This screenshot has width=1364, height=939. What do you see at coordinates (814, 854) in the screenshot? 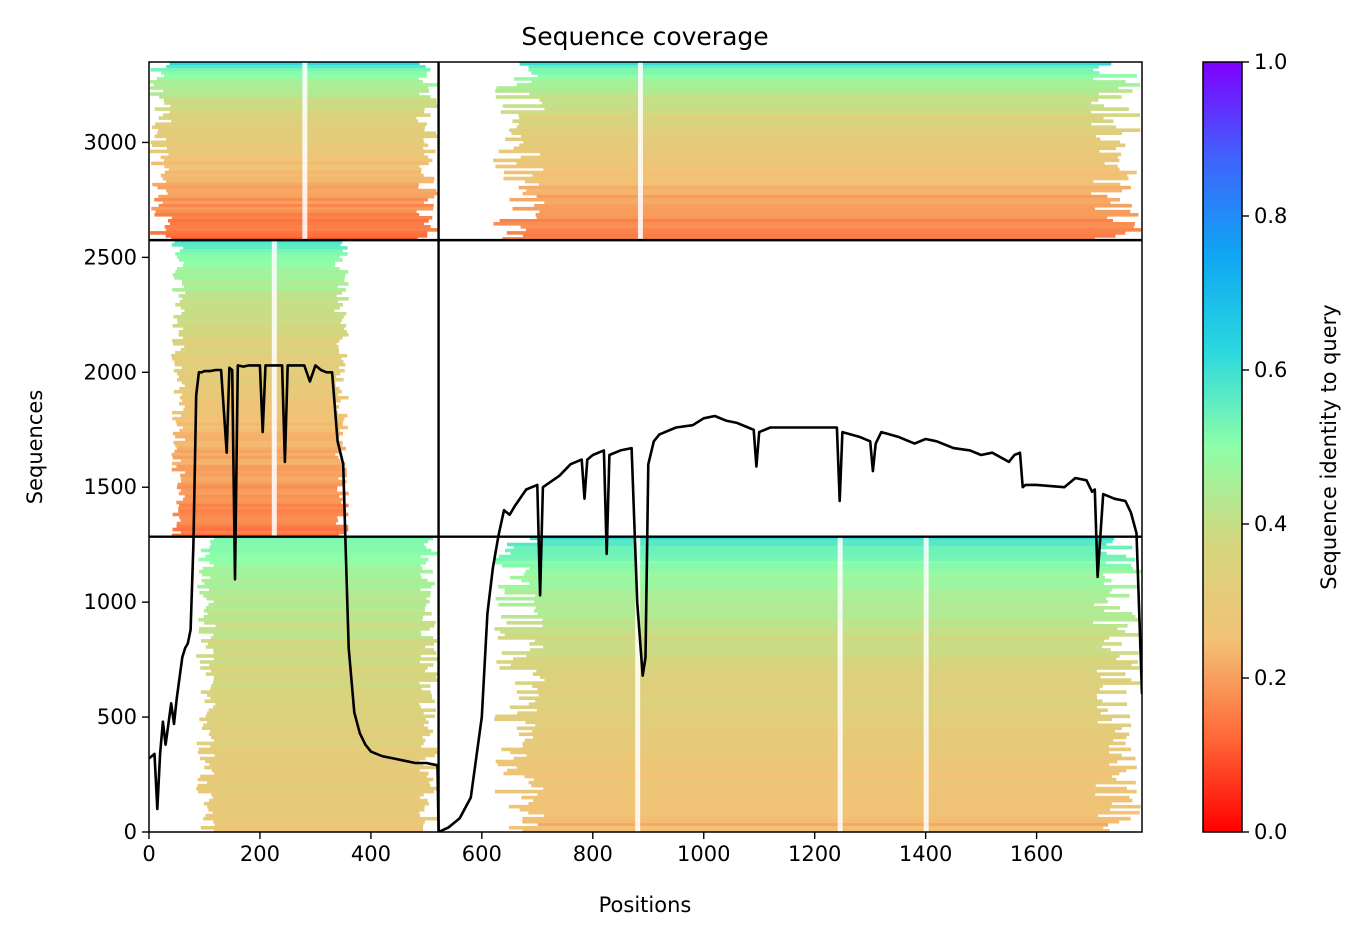
I see `x-tick-label: 1200` at bounding box center [814, 854].